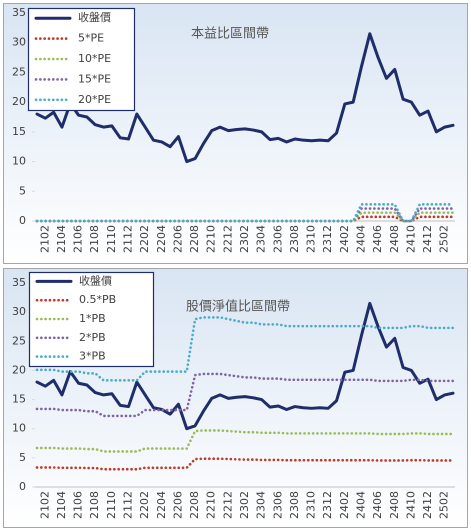 The width and height of the screenshot is (471, 530). Describe the element at coordinates (92, 318) in the screenshot. I see `legend-label: 1*PB` at that location.